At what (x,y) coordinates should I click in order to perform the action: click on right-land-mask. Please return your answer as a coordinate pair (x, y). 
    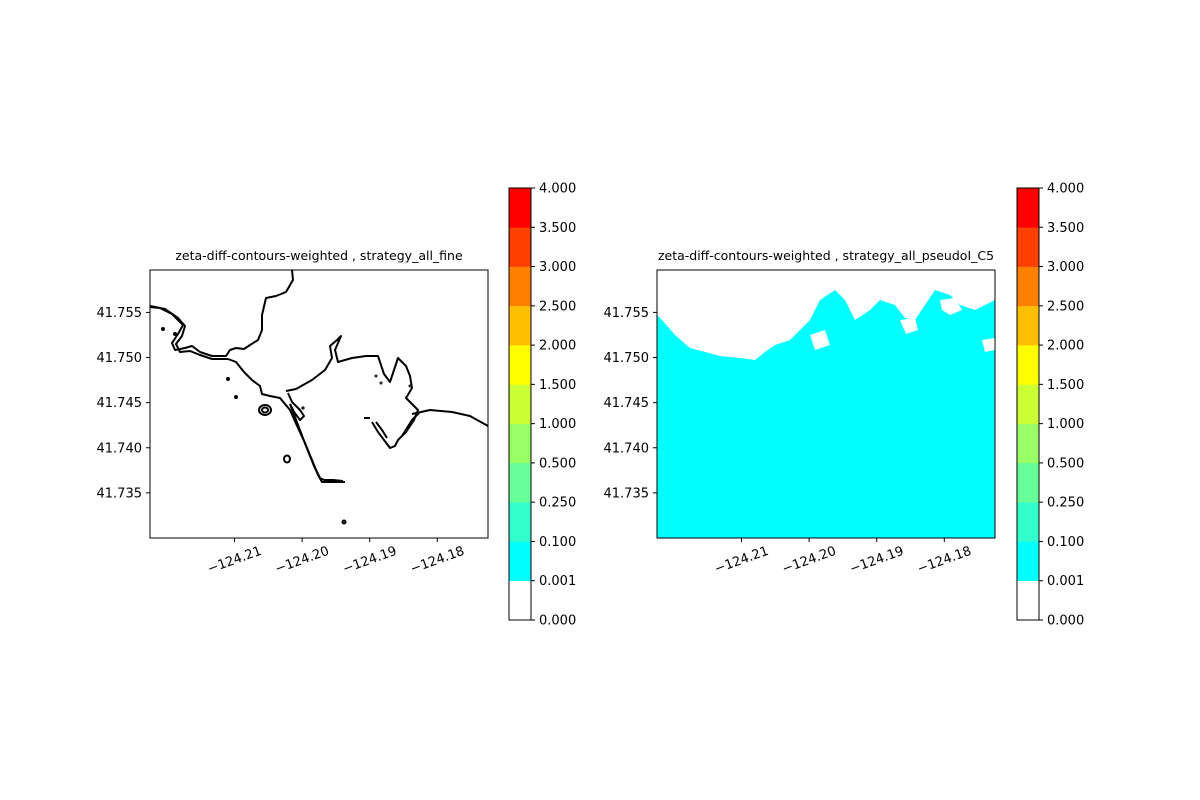
    Looking at the image, I should click on (826, 315).